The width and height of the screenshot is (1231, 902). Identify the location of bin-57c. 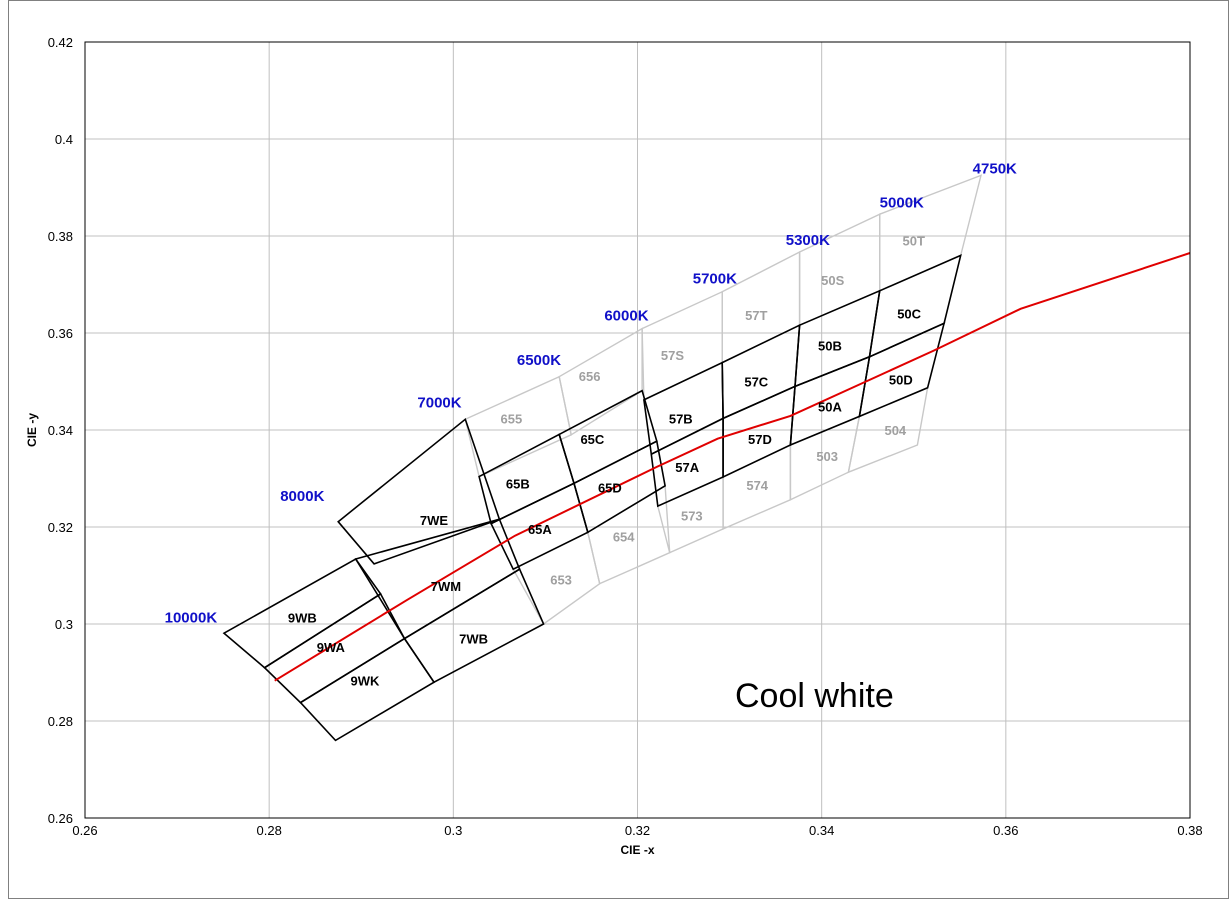
(761, 371).